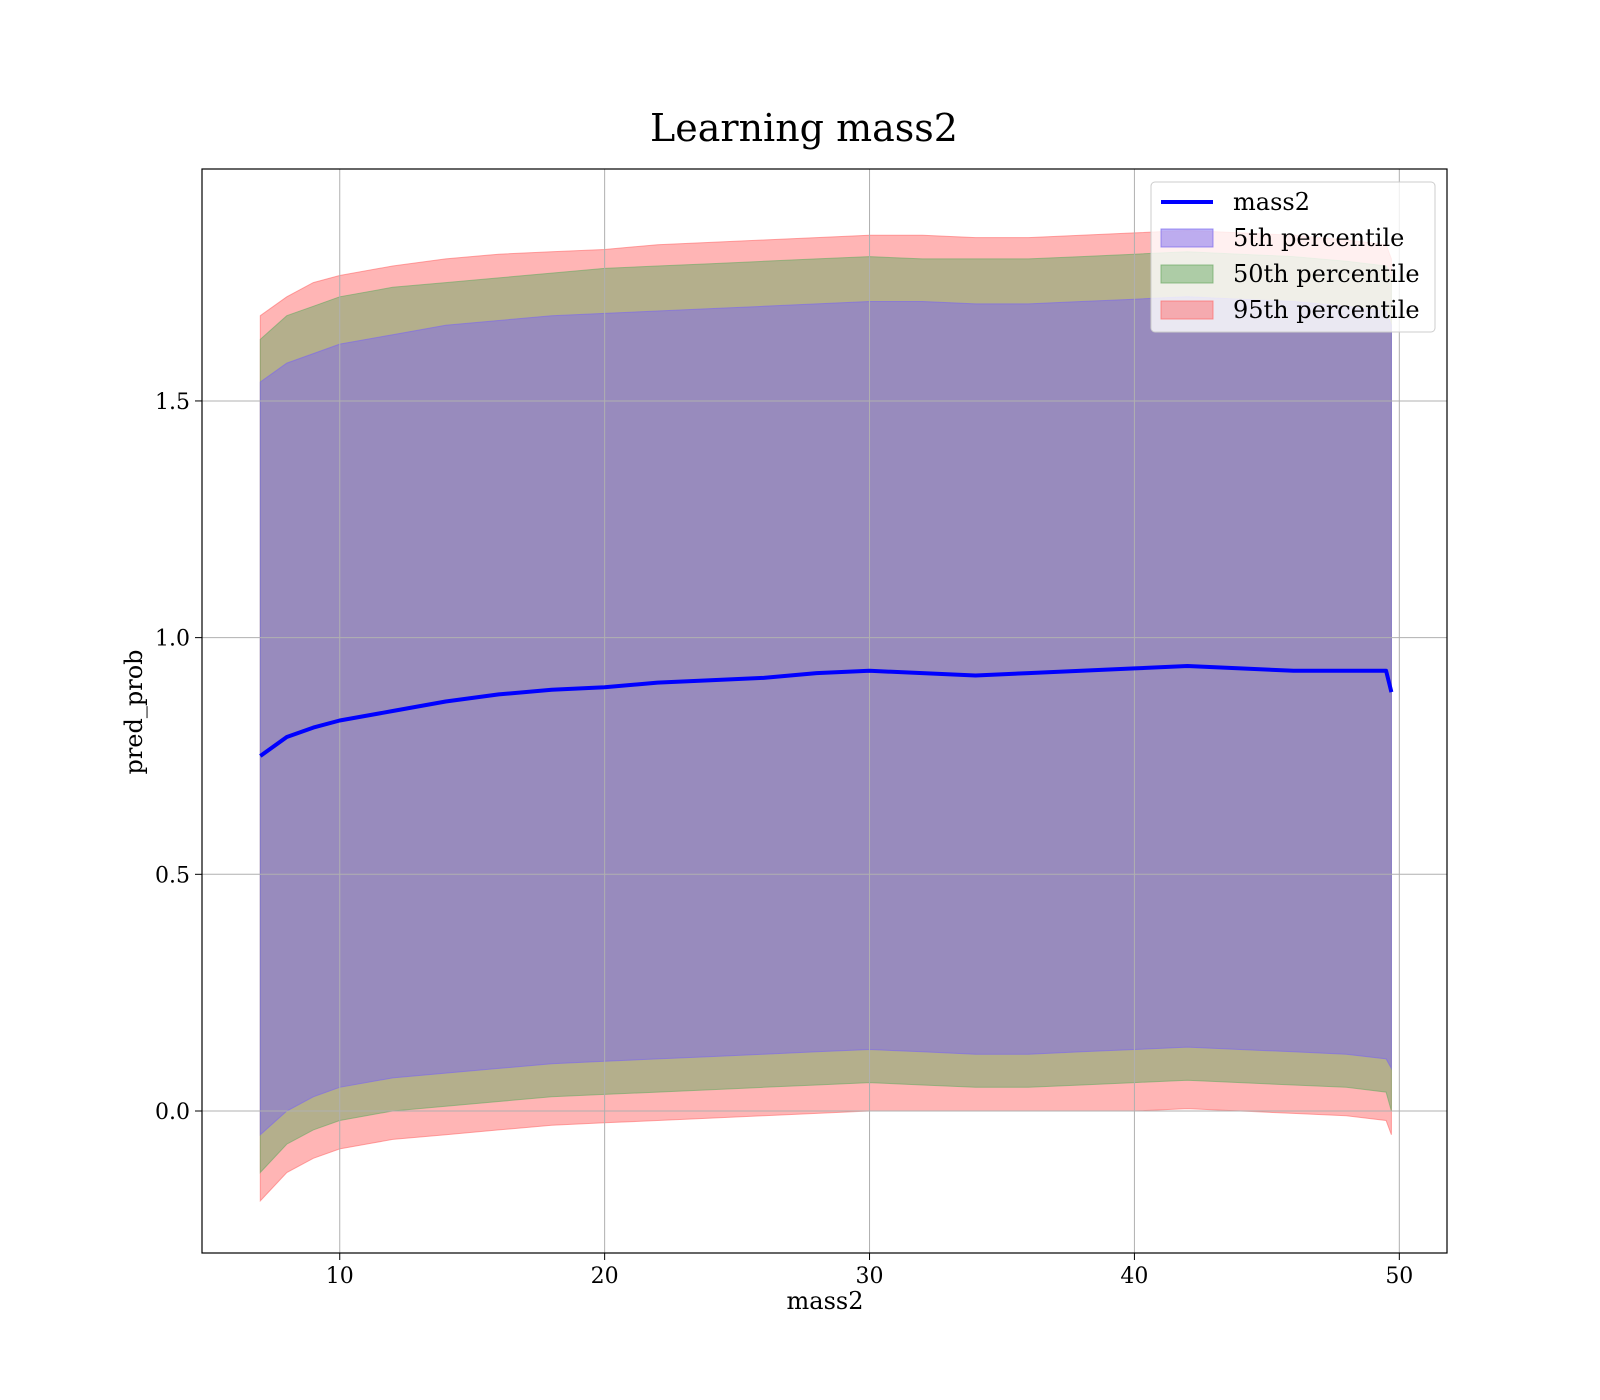 Image resolution: width=1600 pixels, height=1400 pixels. Describe the element at coordinates (1271, 202) in the screenshot. I see `legend-label: mass2` at that location.